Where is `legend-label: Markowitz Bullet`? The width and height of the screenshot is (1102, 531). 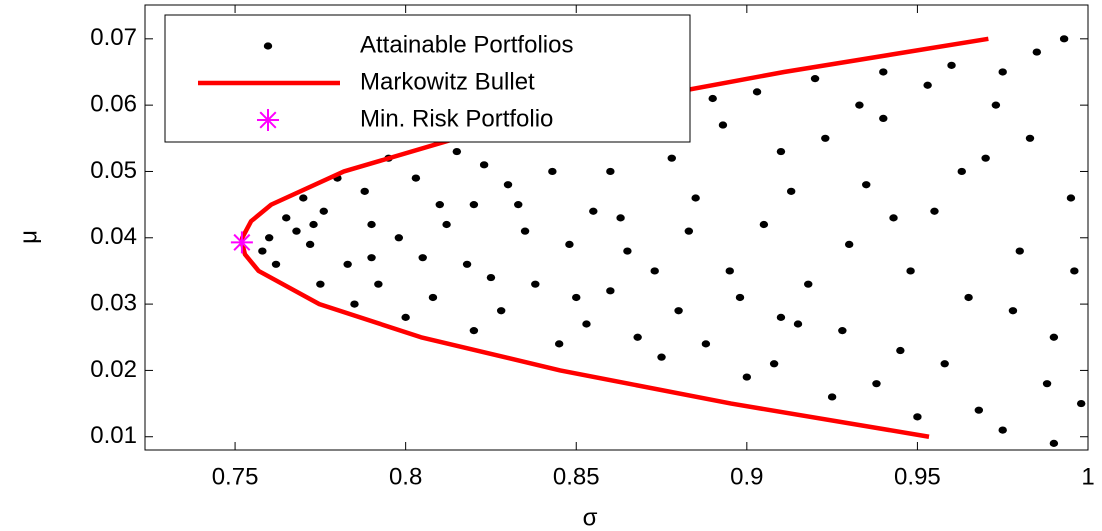 legend-label: Markowitz Bullet is located at coordinates (447, 81).